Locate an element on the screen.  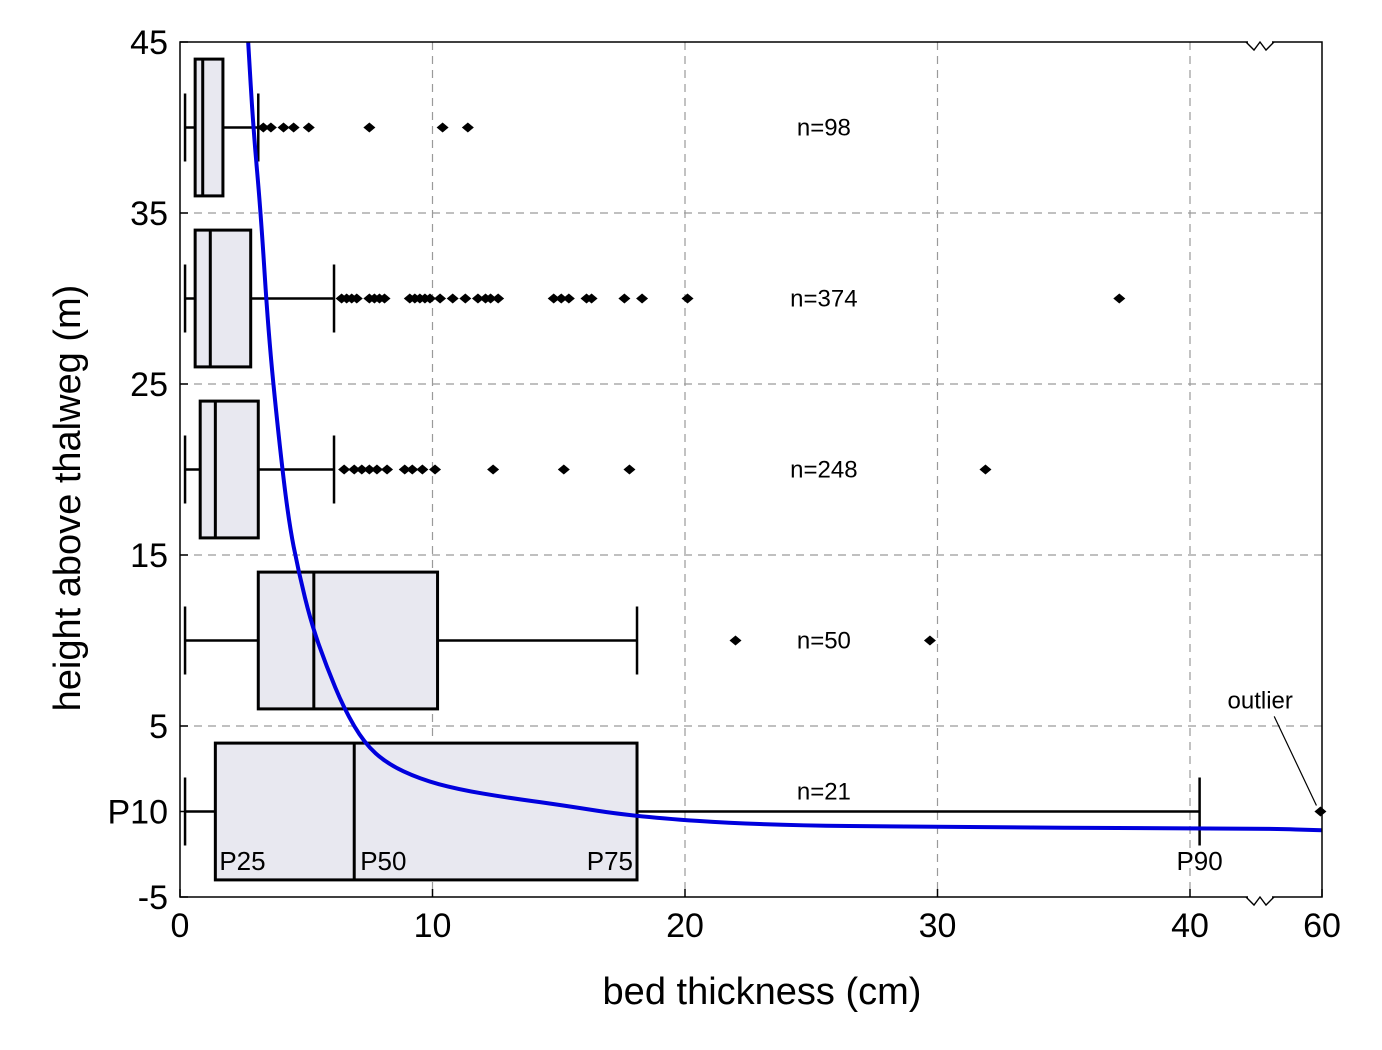
axis-break-marks is located at coordinates (1260, 472).